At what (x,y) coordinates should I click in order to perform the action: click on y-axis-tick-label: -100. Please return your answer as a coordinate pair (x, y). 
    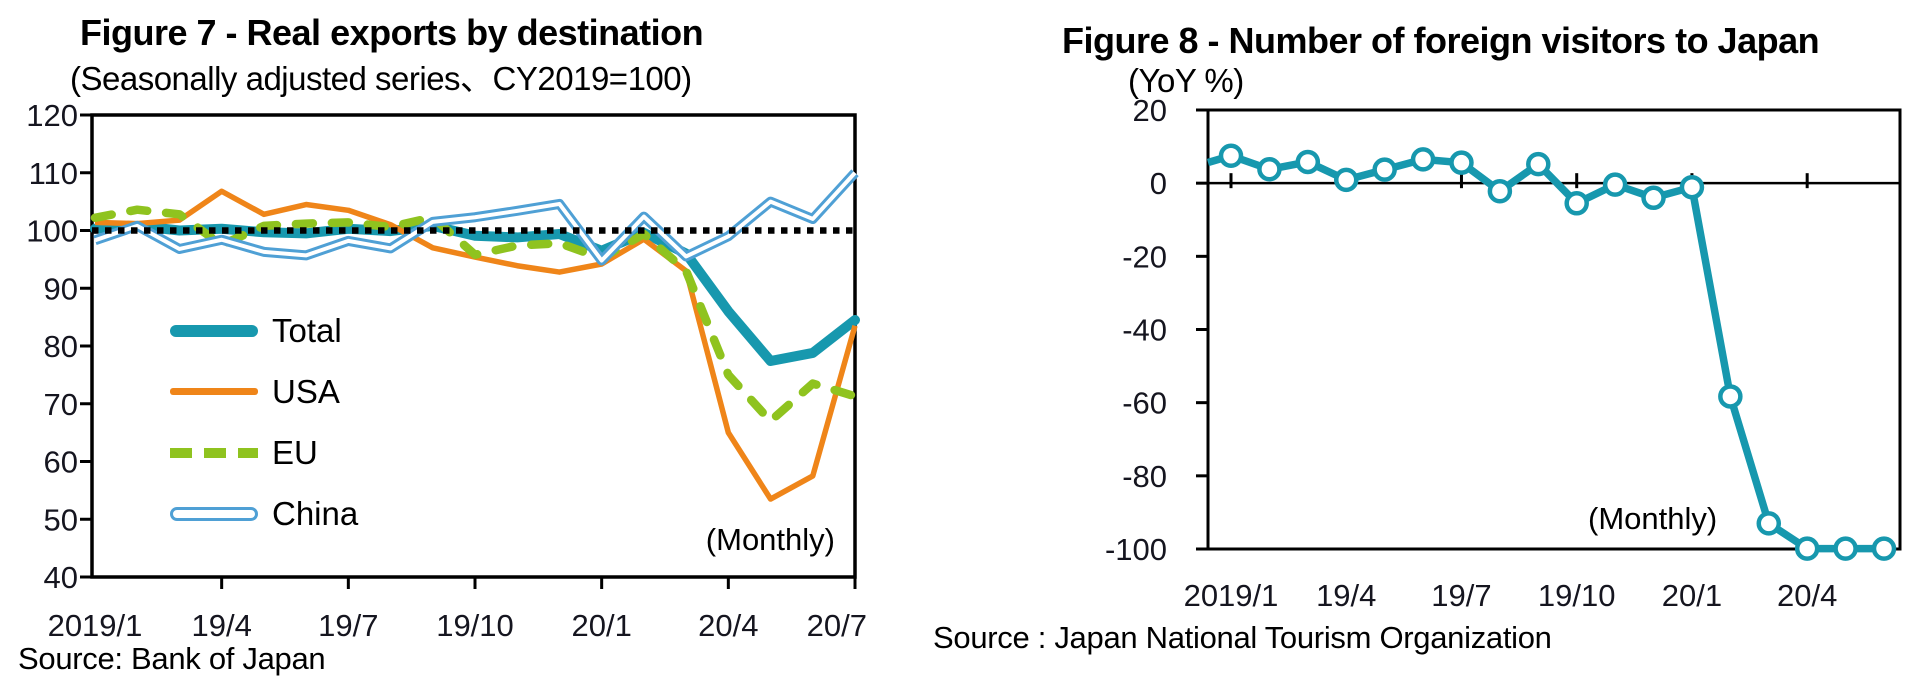
    Looking at the image, I should click on (1136, 549).